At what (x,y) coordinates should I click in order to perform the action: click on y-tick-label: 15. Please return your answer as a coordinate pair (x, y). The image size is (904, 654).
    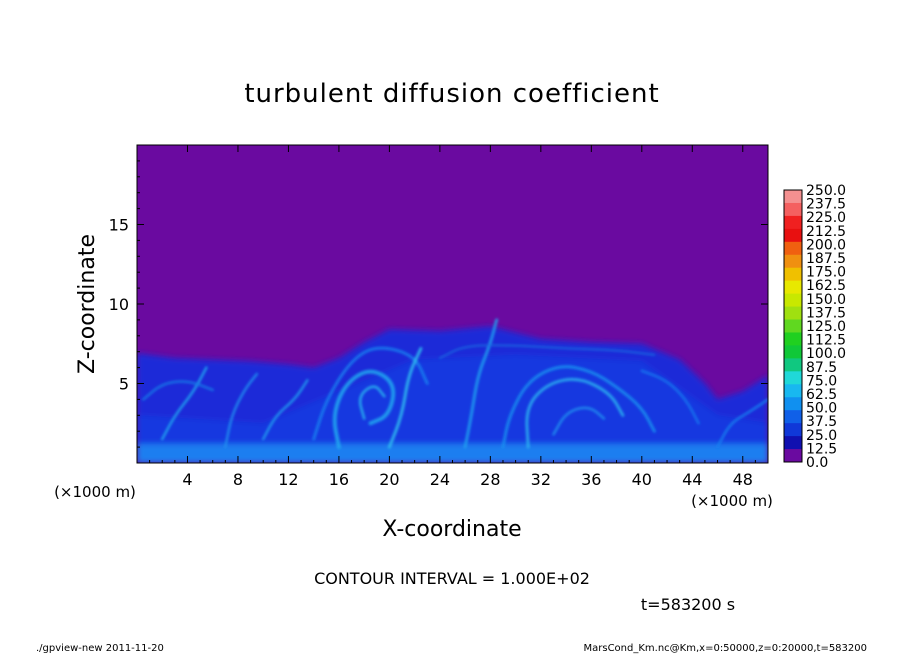
    Looking at the image, I should click on (119, 225).